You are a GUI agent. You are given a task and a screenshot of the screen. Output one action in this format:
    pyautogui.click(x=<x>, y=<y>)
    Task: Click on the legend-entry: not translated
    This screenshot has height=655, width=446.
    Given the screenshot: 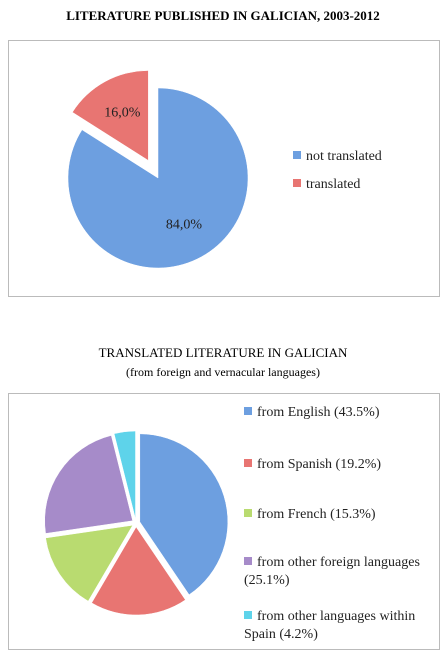 What is the action you would take?
    pyautogui.click(x=363, y=157)
    